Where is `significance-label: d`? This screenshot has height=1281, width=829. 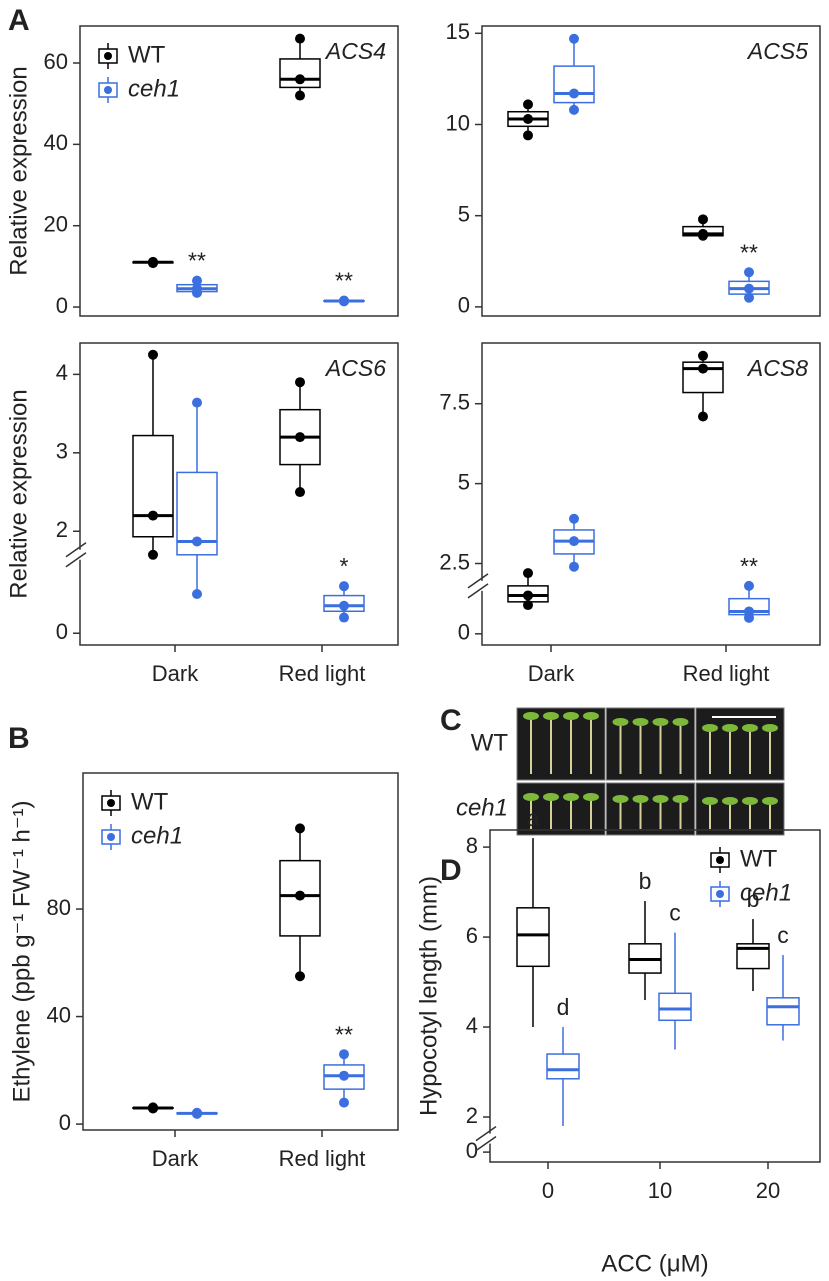
significance-label: d is located at coordinates (563, 1007).